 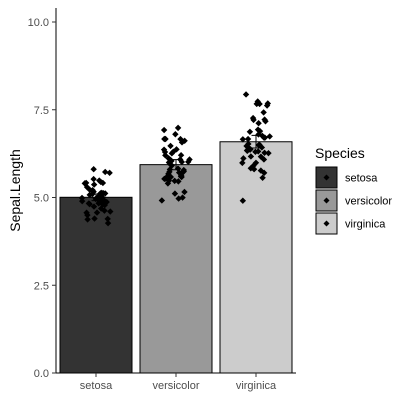 I want to click on legend-title: Species, so click(x=340, y=153).